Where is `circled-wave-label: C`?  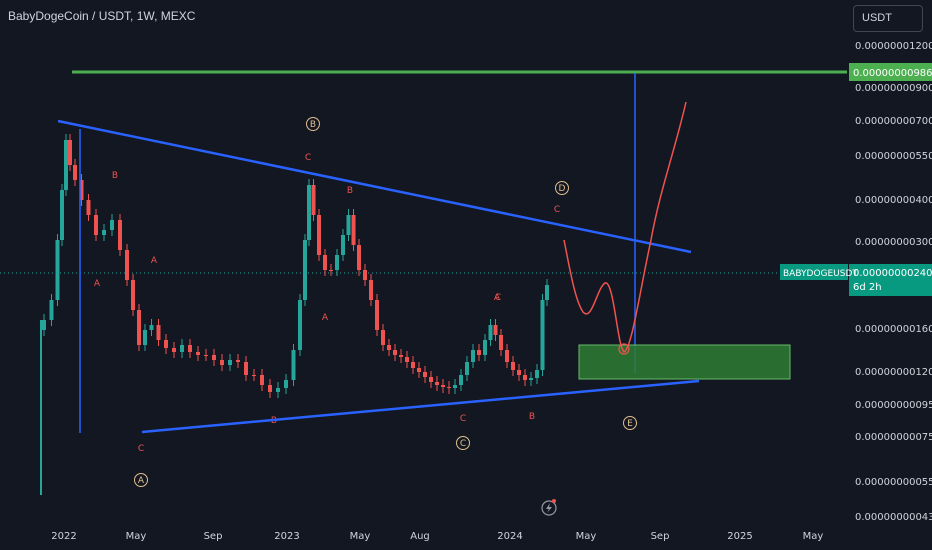 circled-wave-label: C is located at coordinates (463, 444).